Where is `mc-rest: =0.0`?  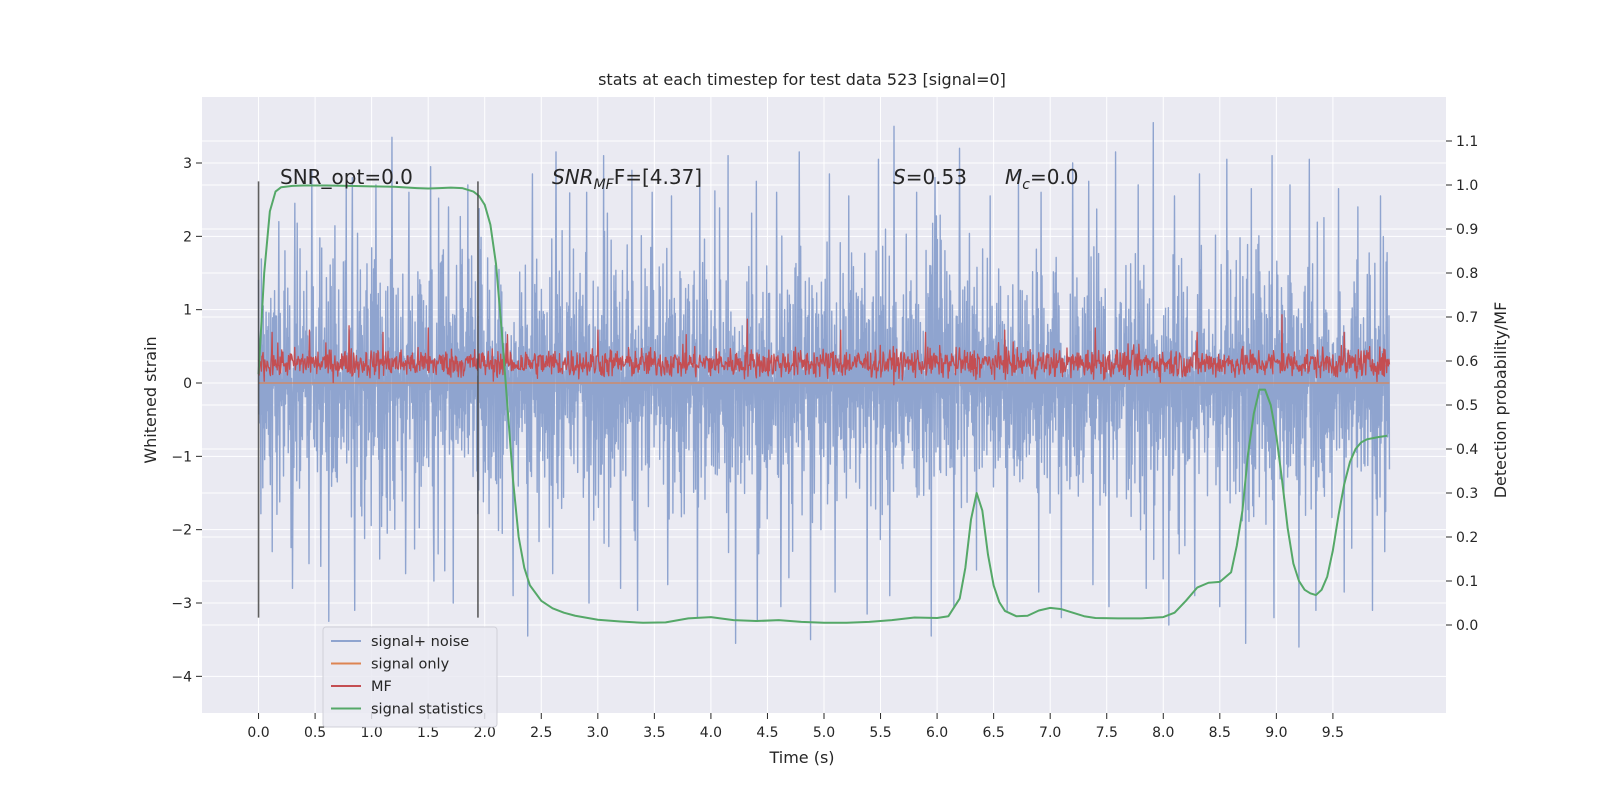
mc-rest: =0.0 is located at coordinates (1054, 177).